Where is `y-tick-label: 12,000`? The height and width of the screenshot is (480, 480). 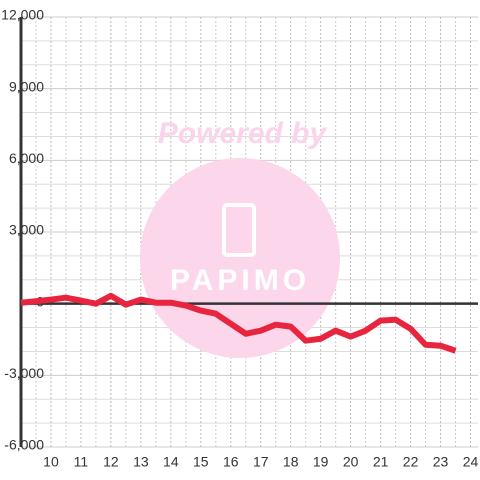
y-tick-label: 12,000 is located at coordinates (22, 15).